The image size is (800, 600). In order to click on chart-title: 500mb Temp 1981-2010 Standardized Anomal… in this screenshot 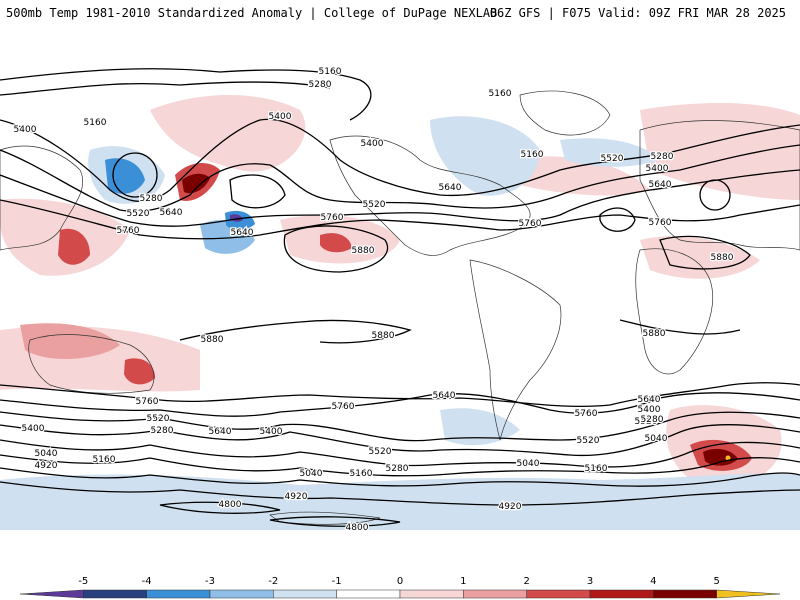, I will do `click(252, 13)`.